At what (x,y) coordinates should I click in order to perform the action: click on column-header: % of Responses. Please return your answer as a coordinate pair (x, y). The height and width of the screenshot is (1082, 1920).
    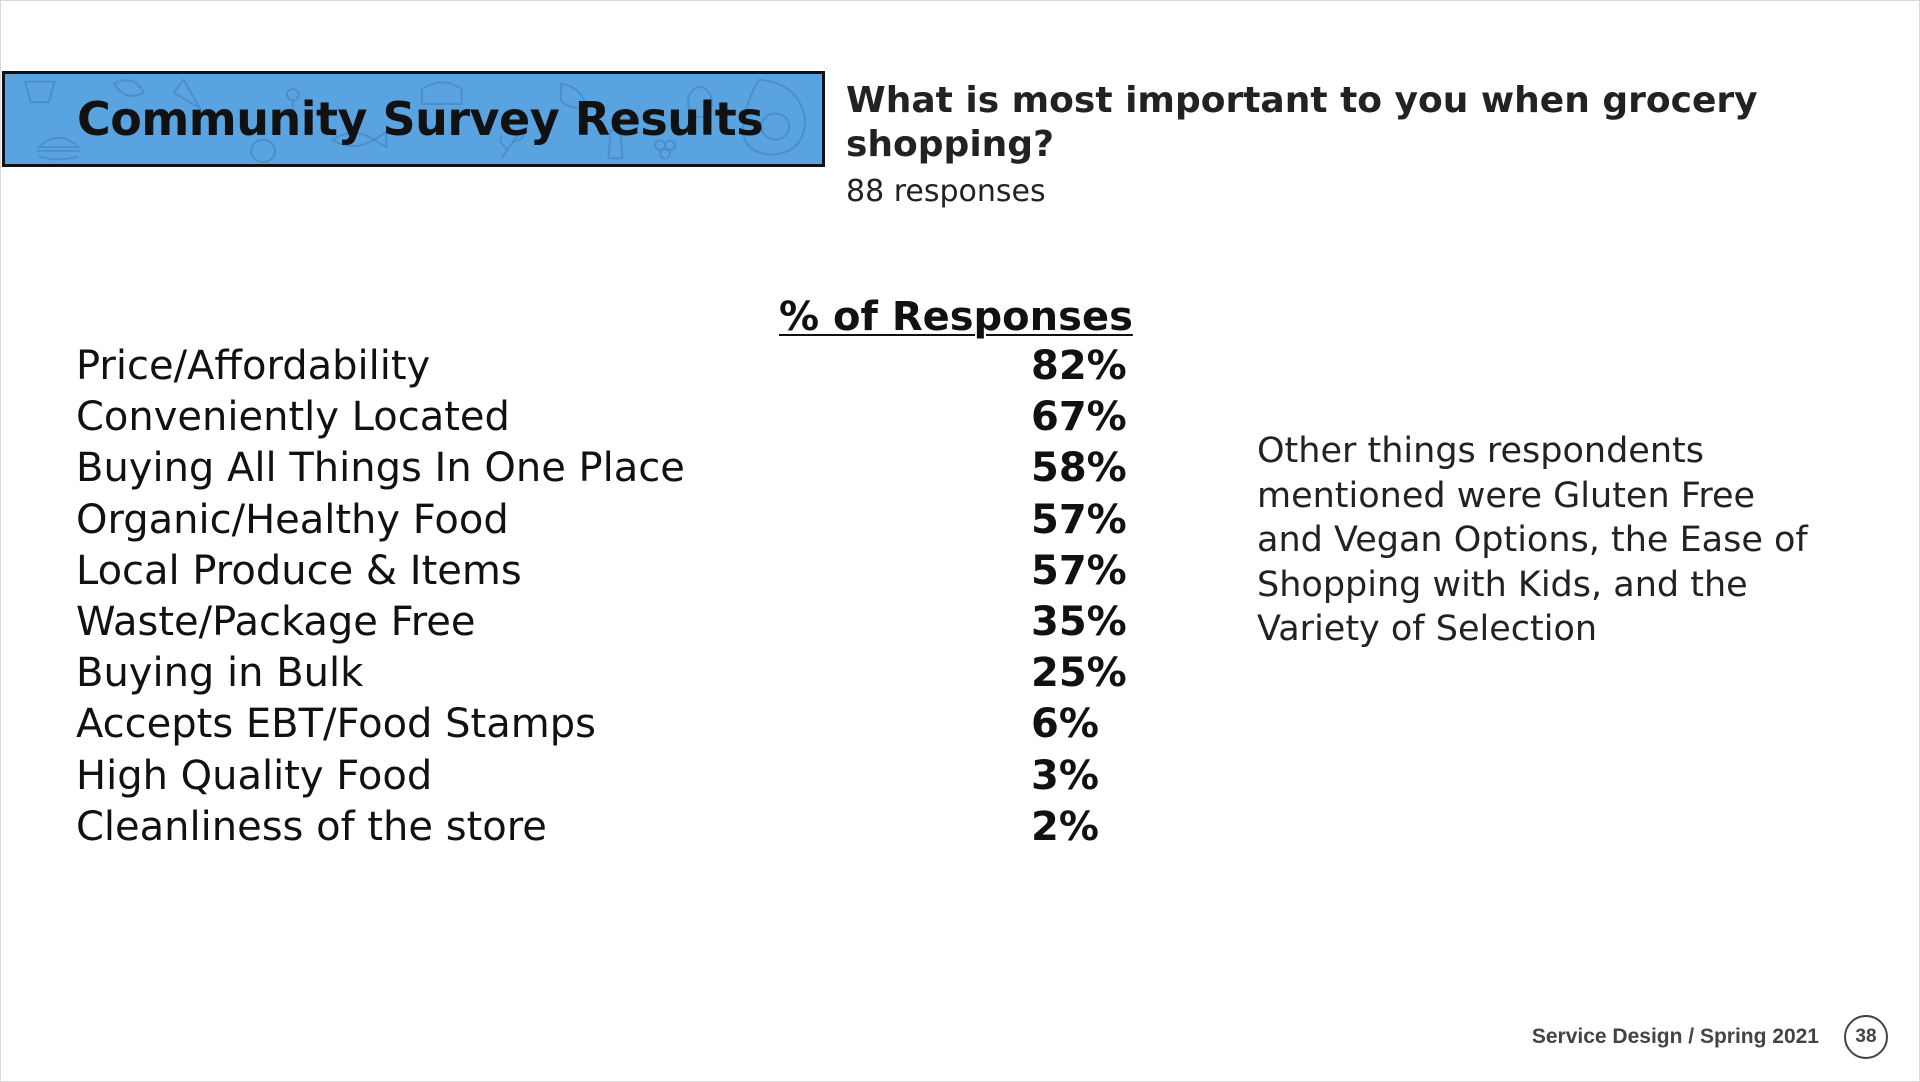
    Looking at the image, I should click on (956, 317).